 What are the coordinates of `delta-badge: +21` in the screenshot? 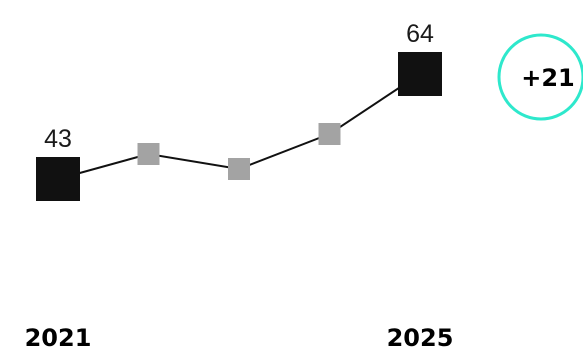 It's located at (540, 77).